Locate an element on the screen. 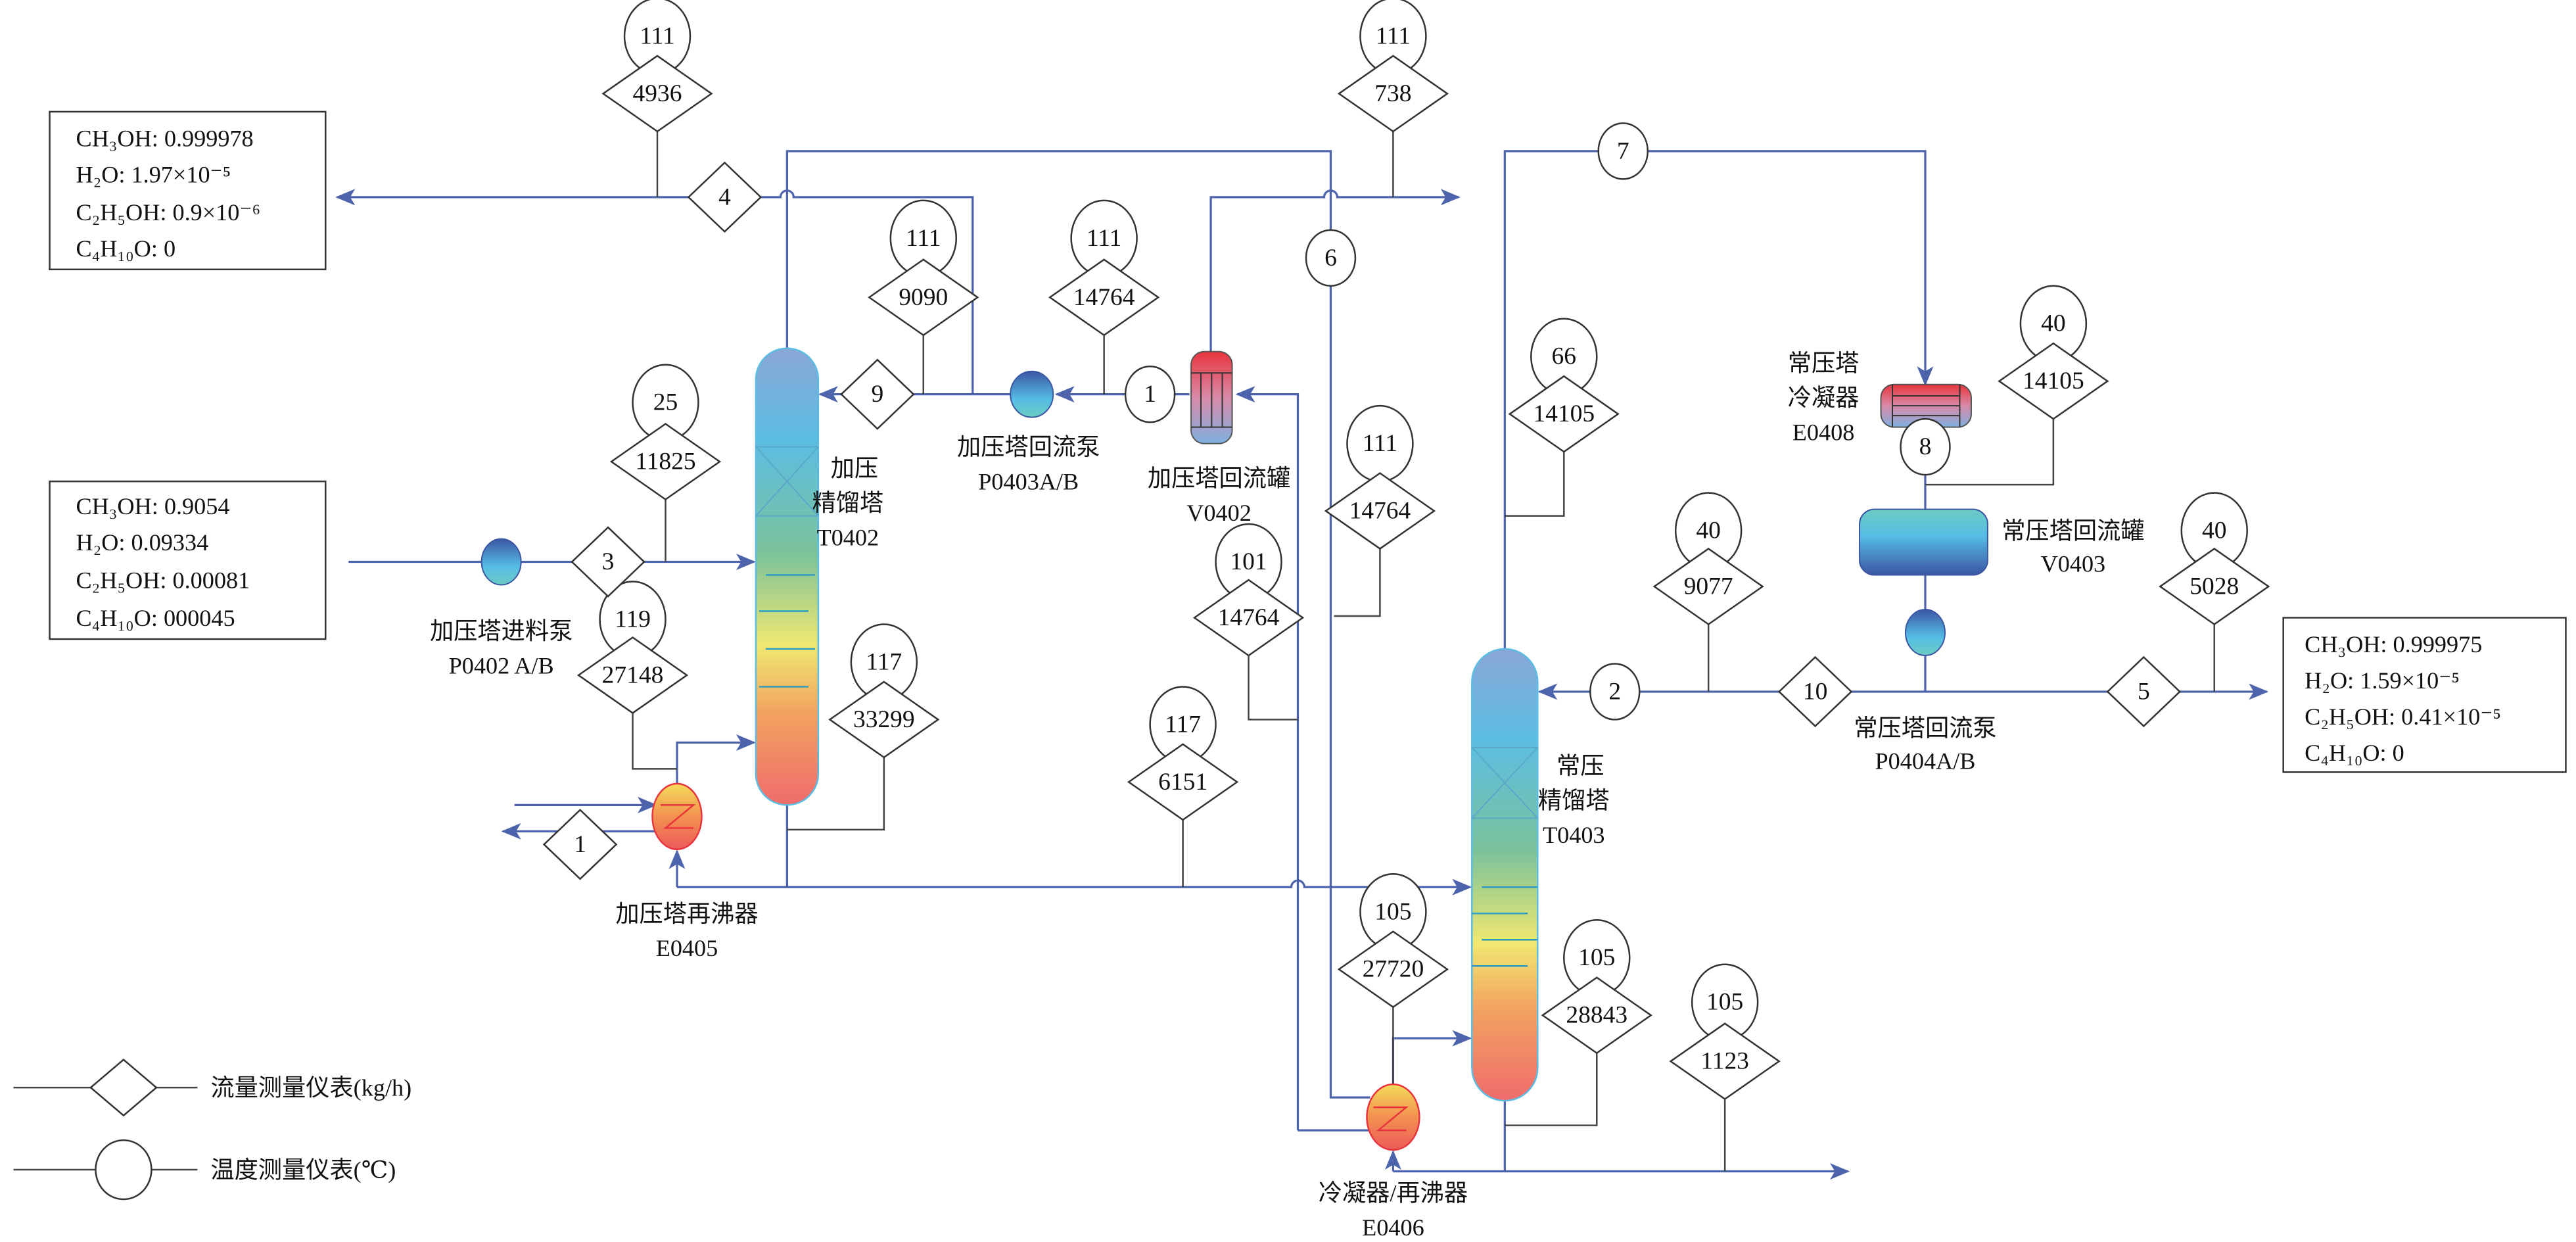 This screenshot has width=2576, height=1242. composition-line: C₂H₅OH: 0.41×10⁻⁵ is located at coordinates (2403, 717).